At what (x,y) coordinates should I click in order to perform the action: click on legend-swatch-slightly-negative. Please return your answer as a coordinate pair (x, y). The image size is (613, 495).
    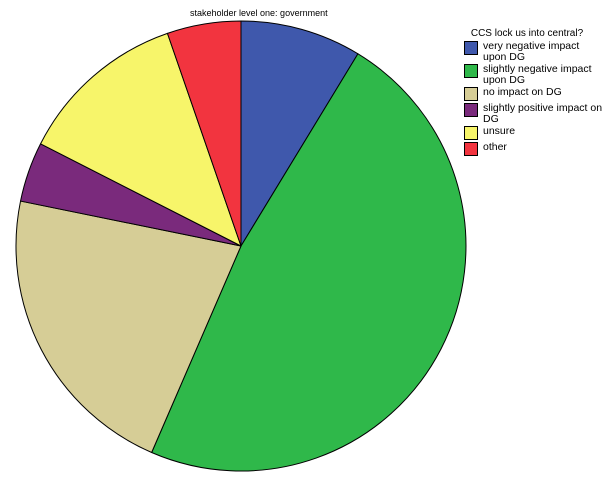
    Looking at the image, I should click on (471, 71).